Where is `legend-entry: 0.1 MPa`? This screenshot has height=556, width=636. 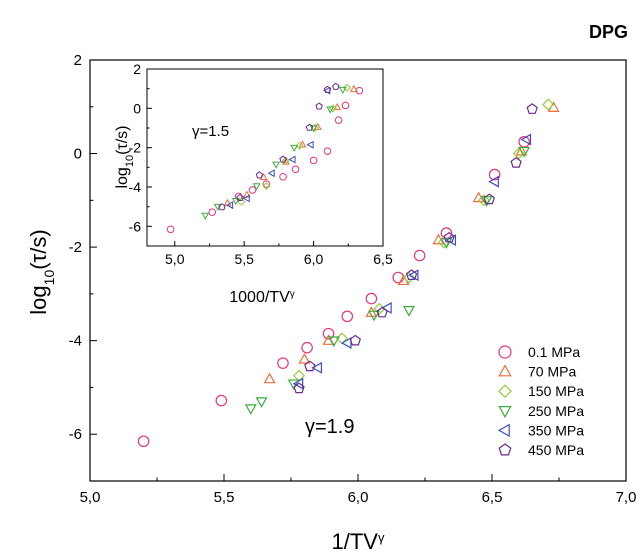
legend-entry: 0.1 MPa is located at coordinates (539, 352).